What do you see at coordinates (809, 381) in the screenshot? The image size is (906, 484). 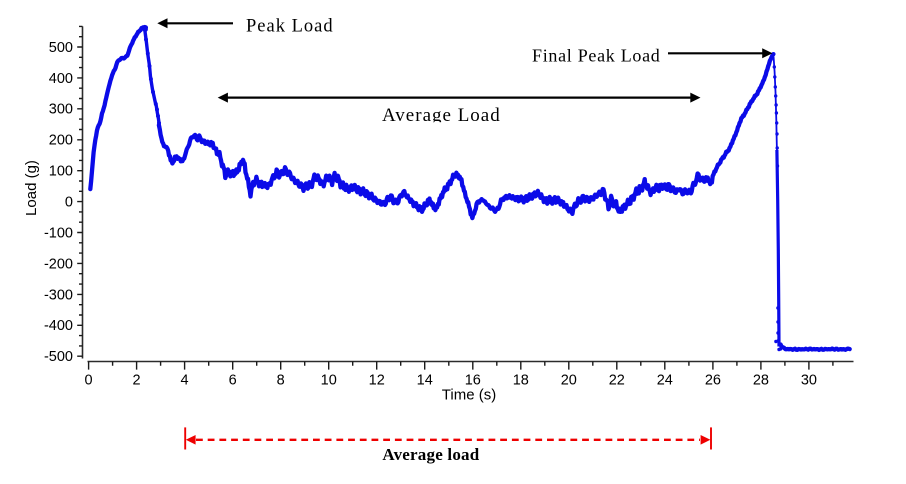 I see `svg-text: 30` at bounding box center [809, 381].